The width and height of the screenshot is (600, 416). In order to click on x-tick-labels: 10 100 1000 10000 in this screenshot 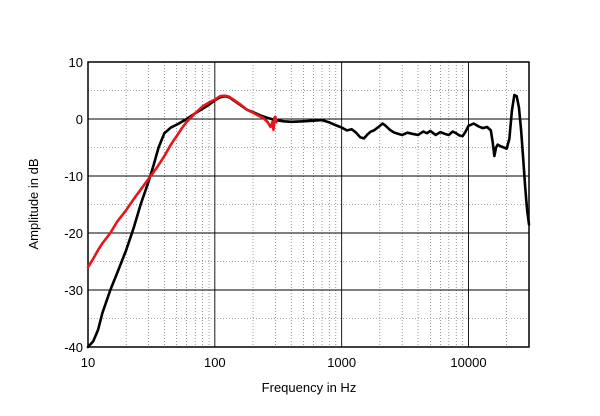, I will do `click(284, 362)`.